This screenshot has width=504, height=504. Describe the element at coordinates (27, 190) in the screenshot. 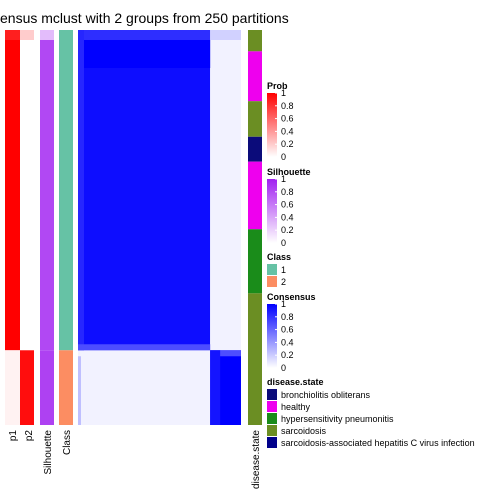

I see `annotation-p2-class1` at that location.